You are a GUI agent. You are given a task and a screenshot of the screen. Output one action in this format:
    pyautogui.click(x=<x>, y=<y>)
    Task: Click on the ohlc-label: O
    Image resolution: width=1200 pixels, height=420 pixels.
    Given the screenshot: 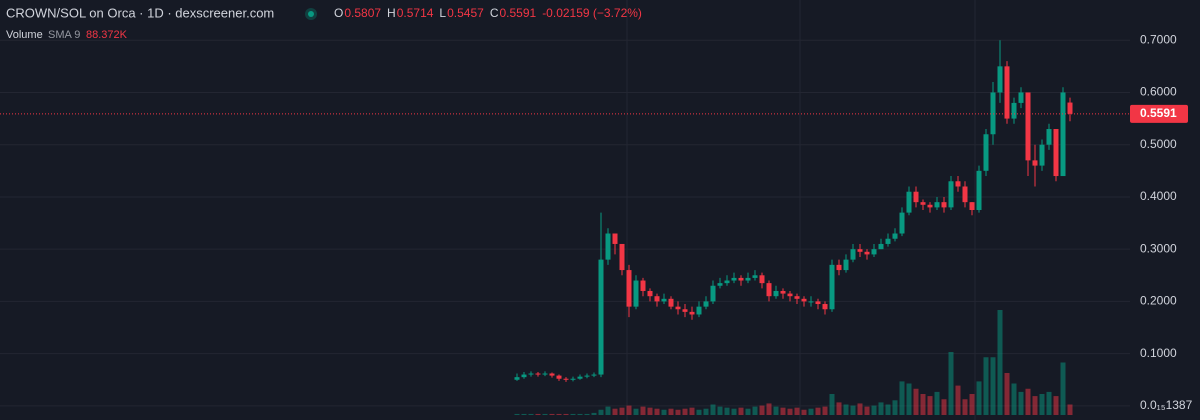 What is the action you would take?
    pyautogui.click(x=338, y=13)
    